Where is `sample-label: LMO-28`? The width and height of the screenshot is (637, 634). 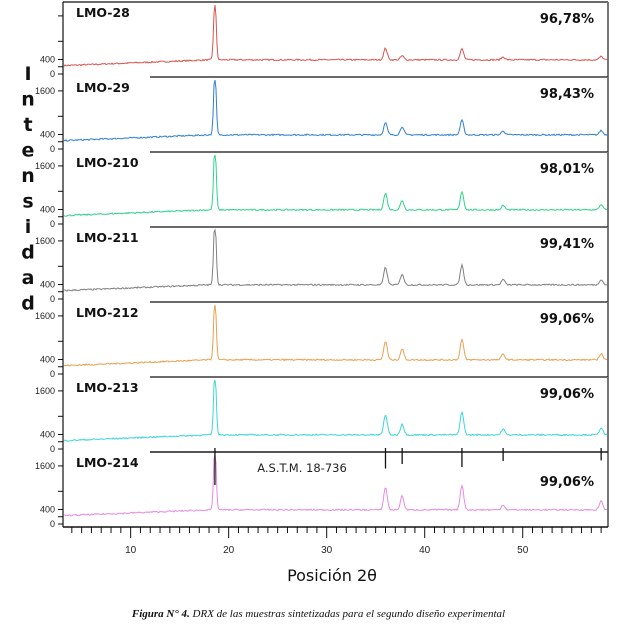
sample-label: LMO-28 is located at coordinates (103, 12).